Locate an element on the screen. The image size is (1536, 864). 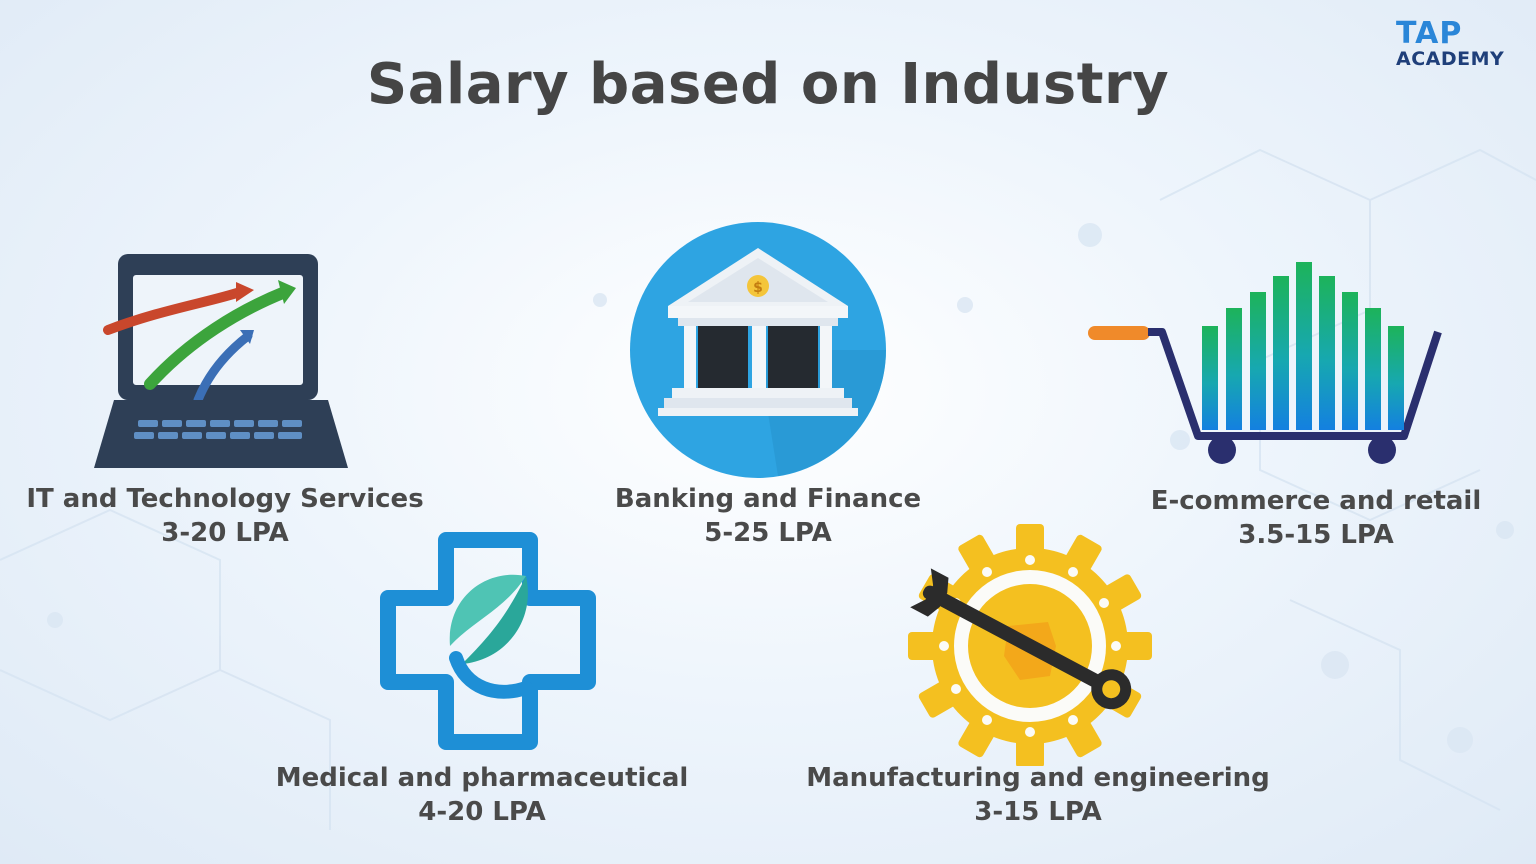
logo-line-1: TAP is located at coordinates (1429, 33).